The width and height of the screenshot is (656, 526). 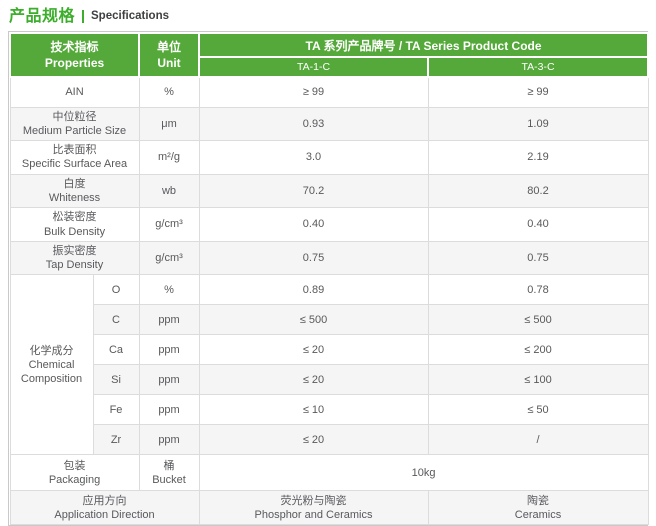 What do you see at coordinates (51, 350) in the screenshot?
I see `chemical-label-zh: 化学成分` at bounding box center [51, 350].